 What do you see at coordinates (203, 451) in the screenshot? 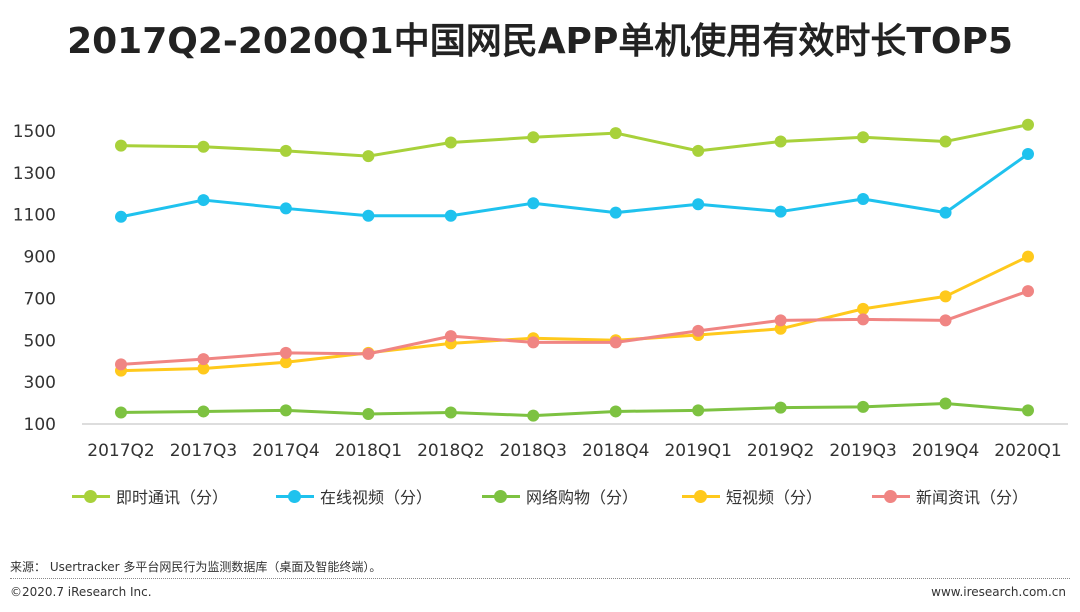
I see `x-tick-label: 2017Q3` at bounding box center [203, 451].